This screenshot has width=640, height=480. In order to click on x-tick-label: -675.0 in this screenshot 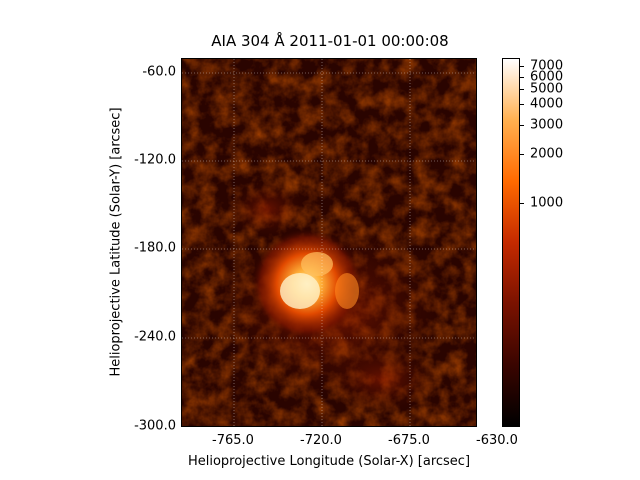, I will do `click(409, 440)`.